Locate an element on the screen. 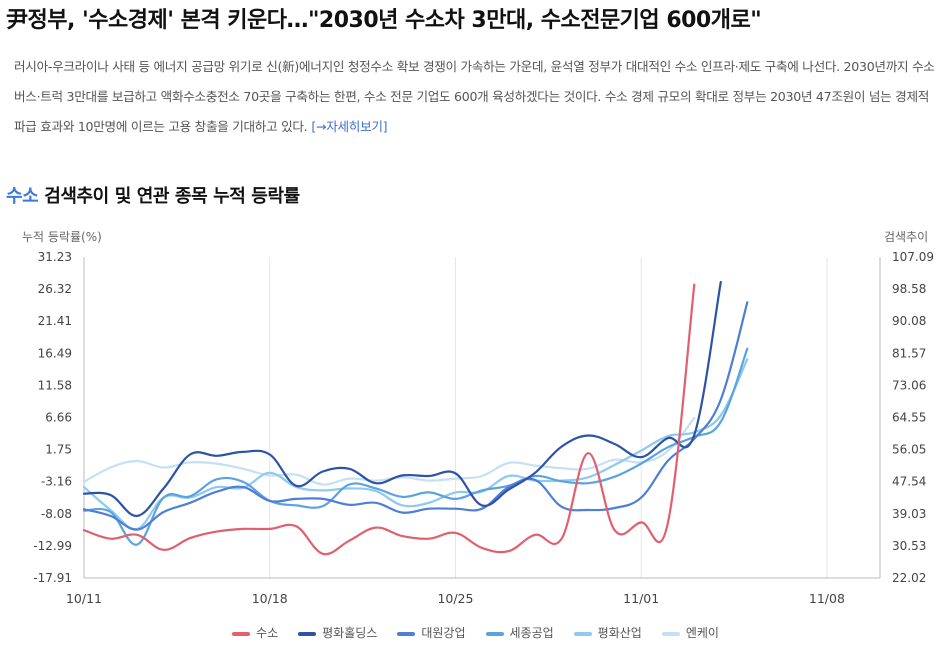  y-tick-label-right: 56.05 is located at coordinates (909, 450).